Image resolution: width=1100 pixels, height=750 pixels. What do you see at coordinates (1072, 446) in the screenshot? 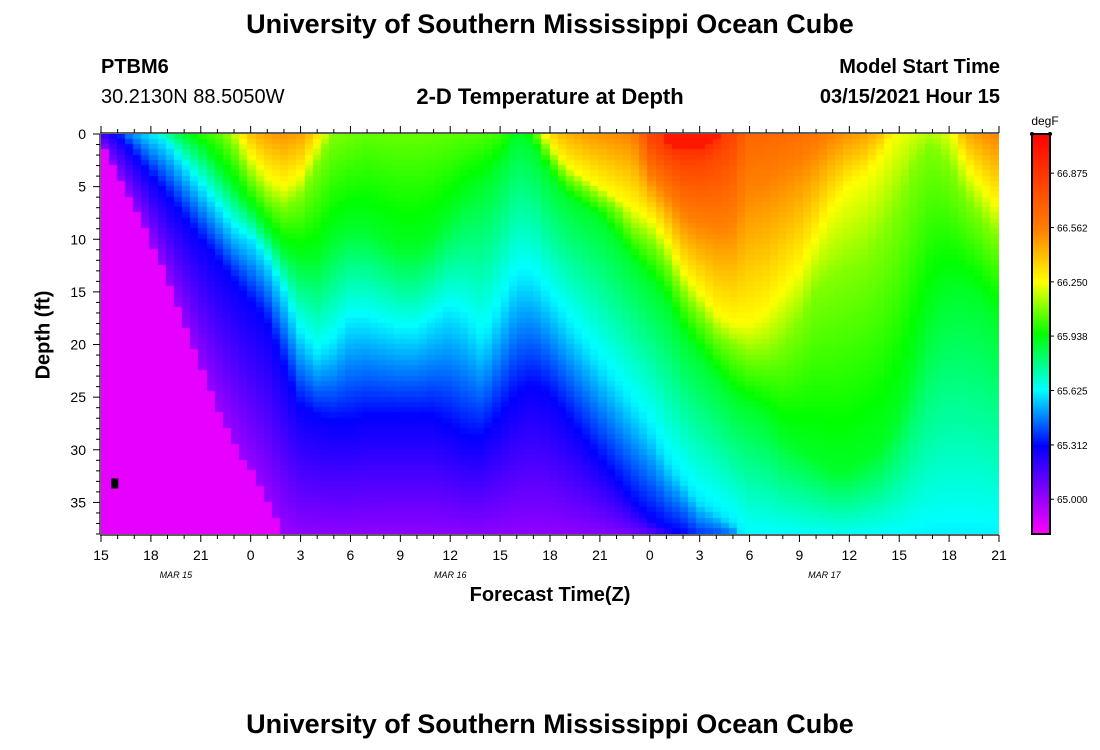
I see `colorbar-tick-label: 65.312` at bounding box center [1072, 446].